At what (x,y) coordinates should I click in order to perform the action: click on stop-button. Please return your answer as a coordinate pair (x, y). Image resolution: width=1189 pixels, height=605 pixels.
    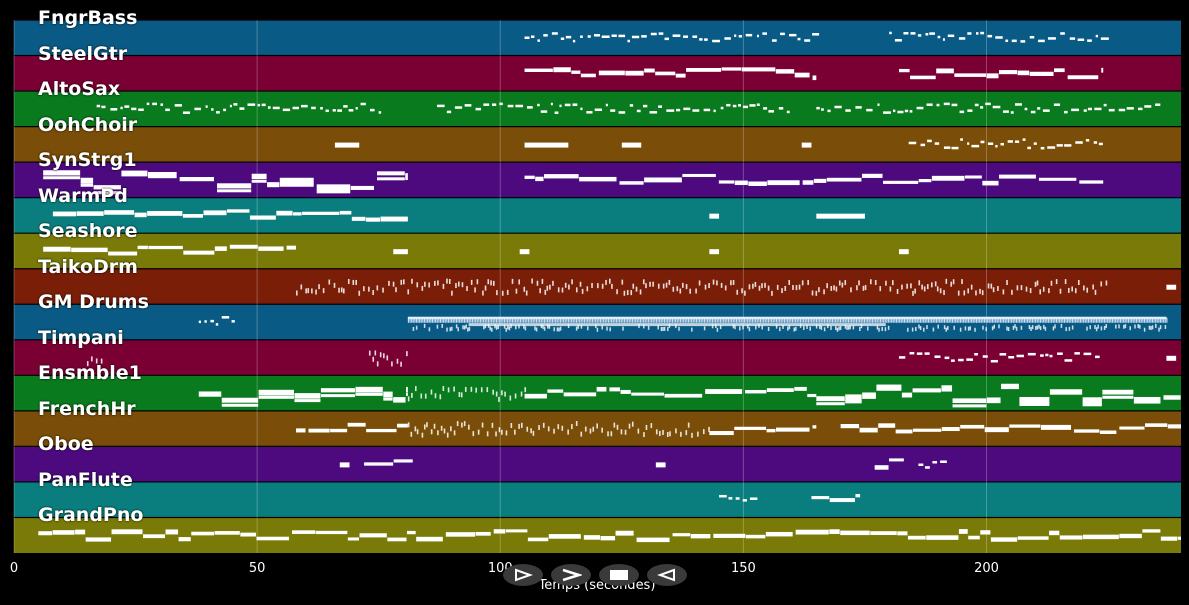
    Looking at the image, I should click on (619, 575).